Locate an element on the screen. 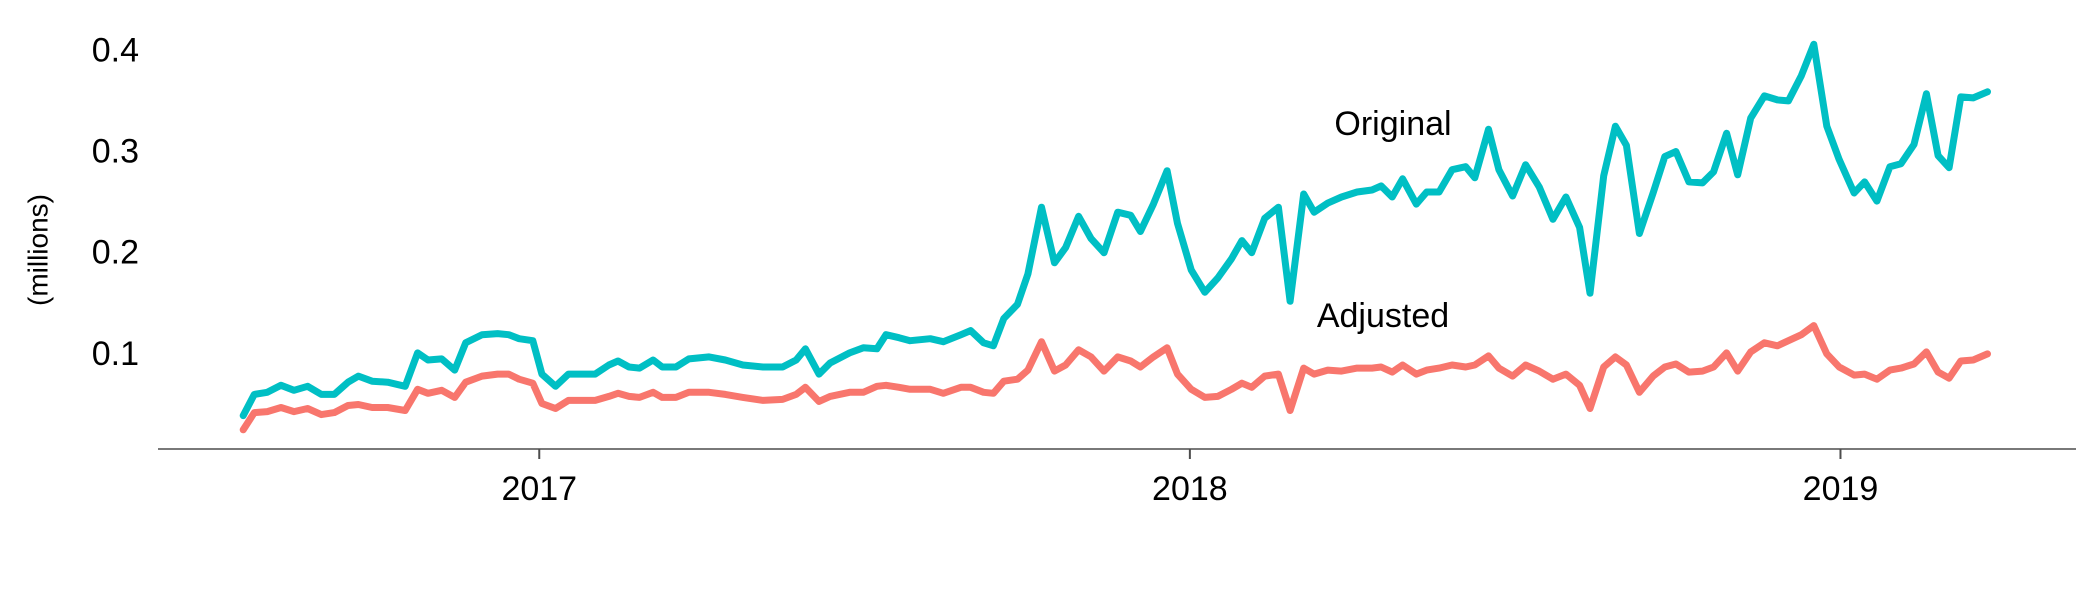 Image resolution: width=2100 pixels, height=600 pixels. y-tick-label: 0.1 is located at coordinates (115, 354).